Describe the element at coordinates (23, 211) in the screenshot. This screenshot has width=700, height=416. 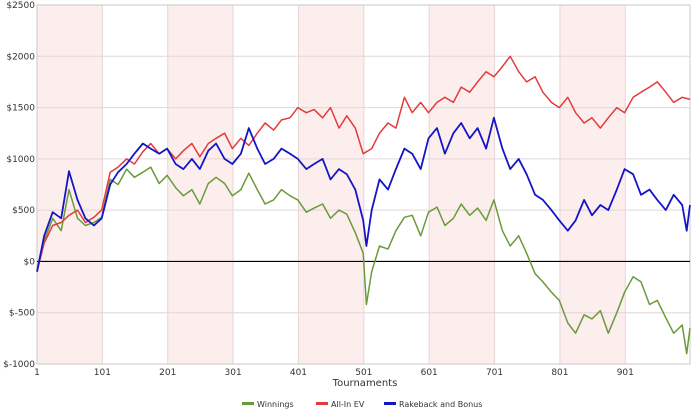
I see `y-tick-label-4: $500` at that location.